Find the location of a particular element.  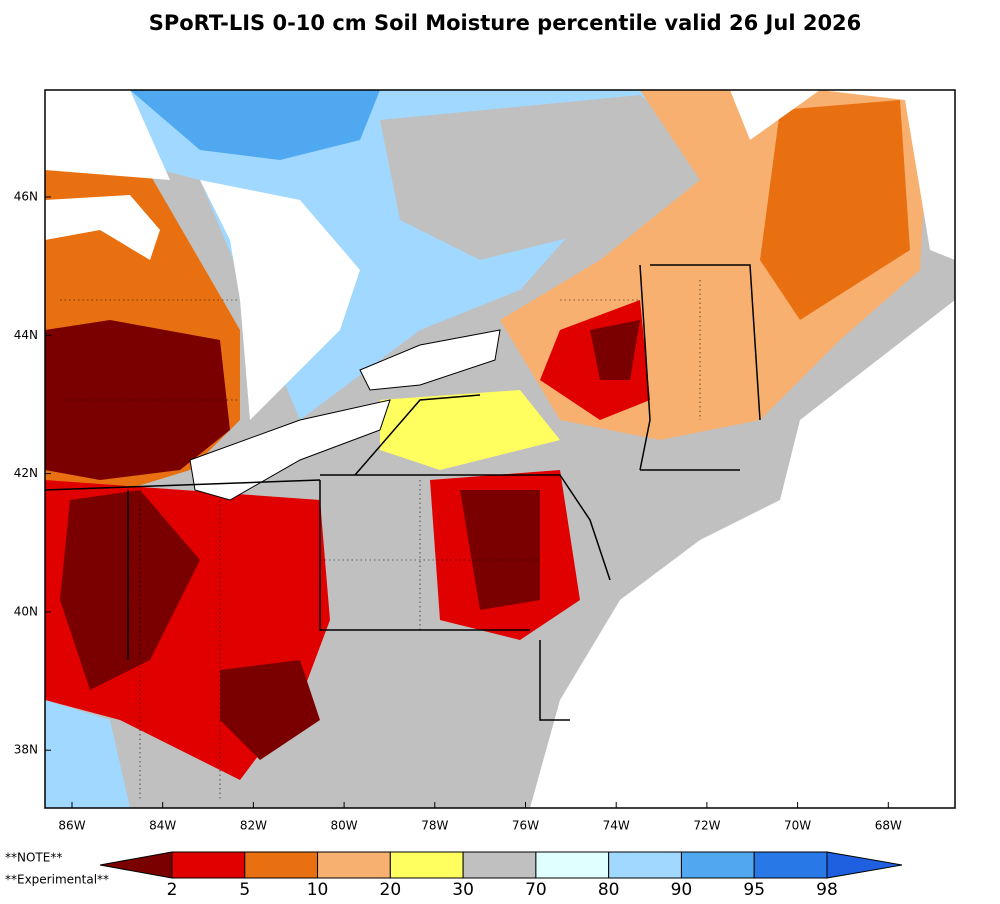

colorbar-label: 95 is located at coordinates (754, 890).